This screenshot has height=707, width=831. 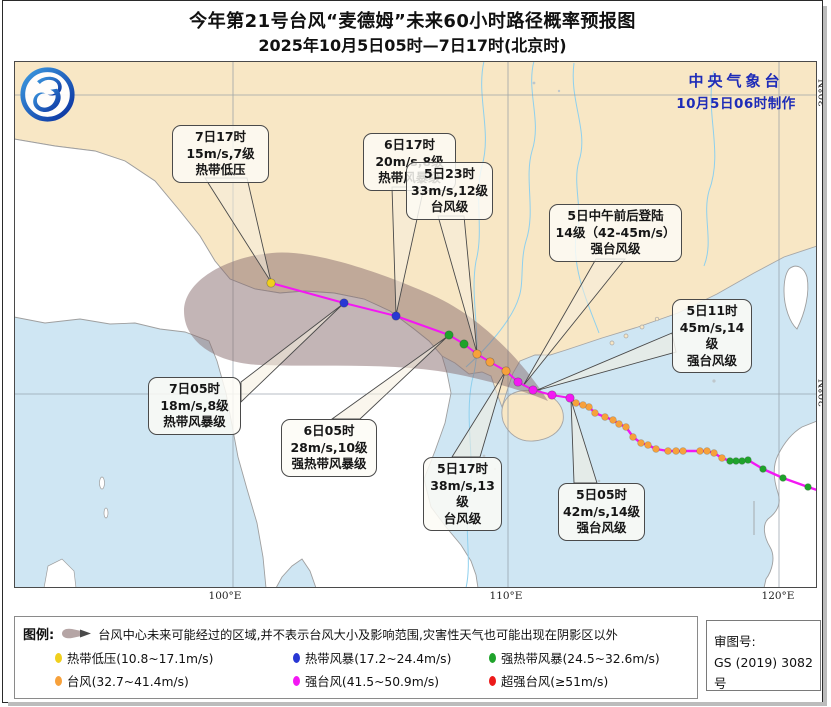 What do you see at coordinates (378, 659) in the screenshot?
I see `legend-label: 热带风暴(17.2~24.4m/s)` at bounding box center [378, 659].